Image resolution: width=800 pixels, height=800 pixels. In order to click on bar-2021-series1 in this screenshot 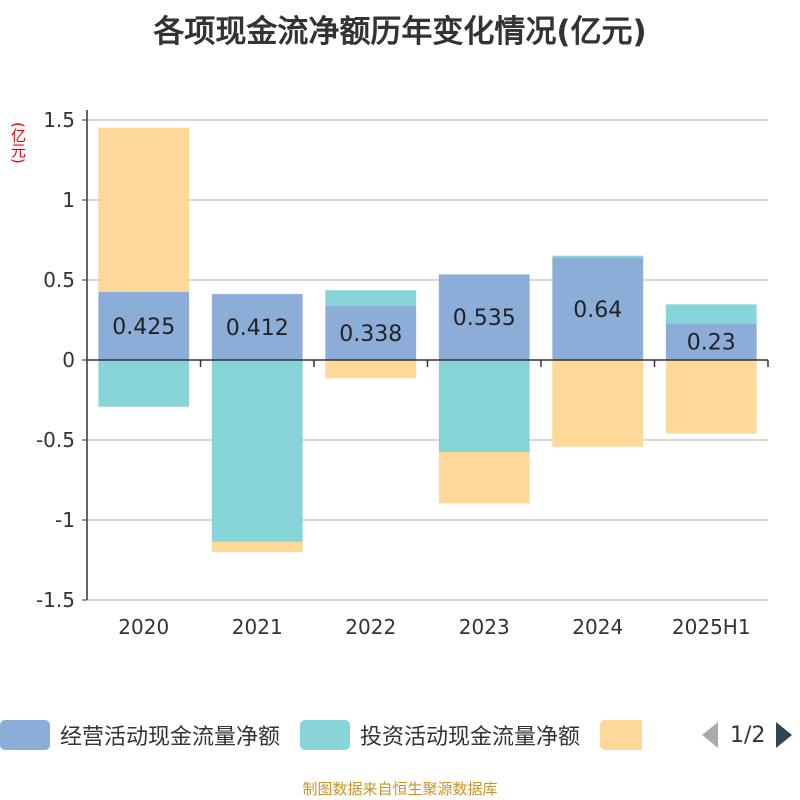, I will do `click(257, 451)`.